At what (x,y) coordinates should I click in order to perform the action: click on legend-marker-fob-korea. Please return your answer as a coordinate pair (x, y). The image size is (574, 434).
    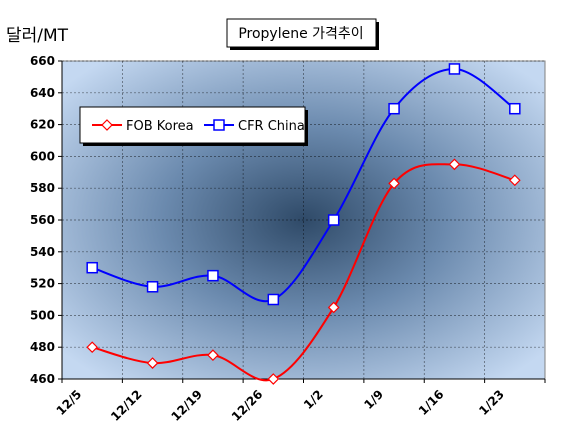
    Looking at the image, I should click on (107, 125).